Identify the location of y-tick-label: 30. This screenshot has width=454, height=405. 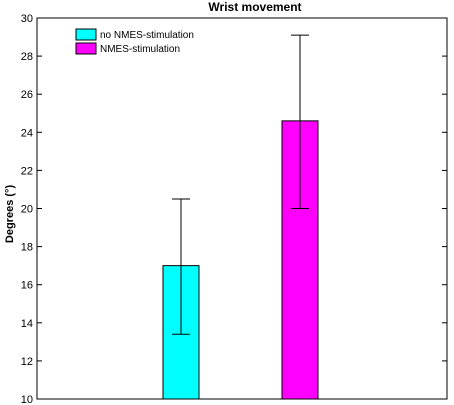
(27, 19).